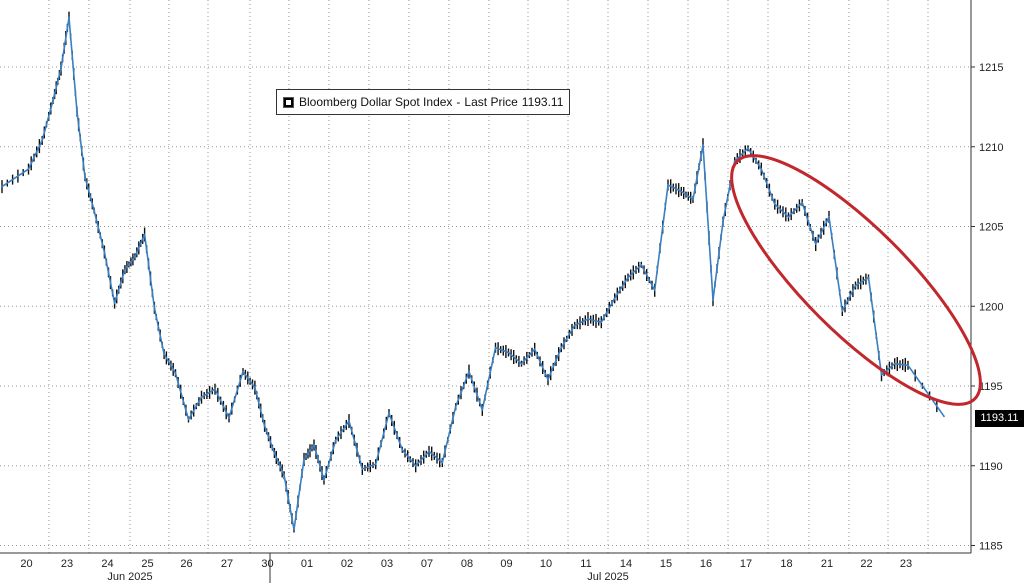 This screenshot has width=1024, height=583. What do you see at coordinates (186, 564) in the screenshot?
I see `x-tick-label: 26` at bounding box center [186, 564].